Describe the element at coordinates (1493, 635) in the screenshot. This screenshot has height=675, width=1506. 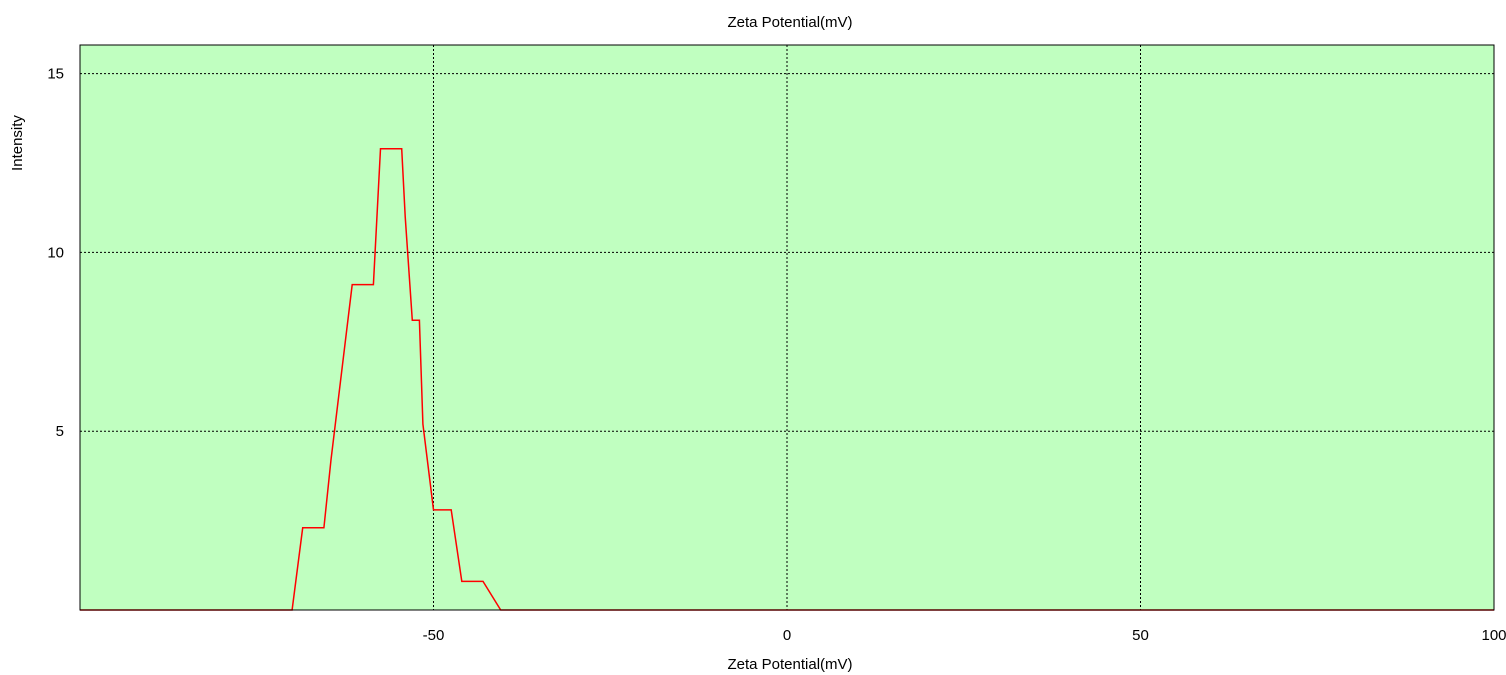
I see `x-tick-label: 100` at that location.